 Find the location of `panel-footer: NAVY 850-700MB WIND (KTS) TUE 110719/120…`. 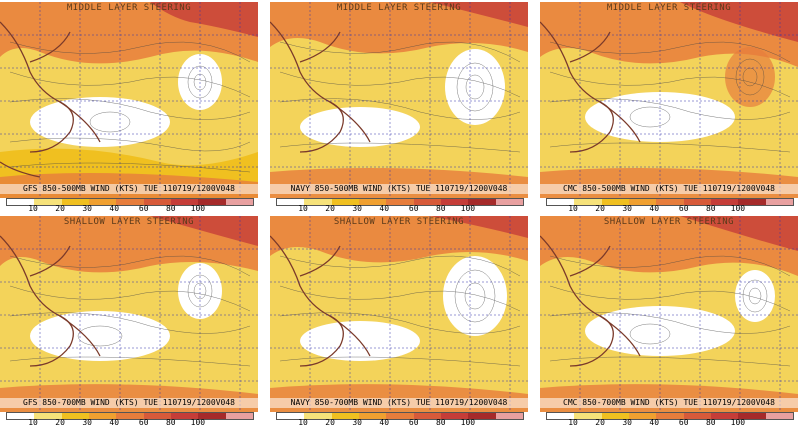

panel-footer: NAVY 850-700MB WIND (KTS) TUE 110719/120… is located at coordinates (399, 403).